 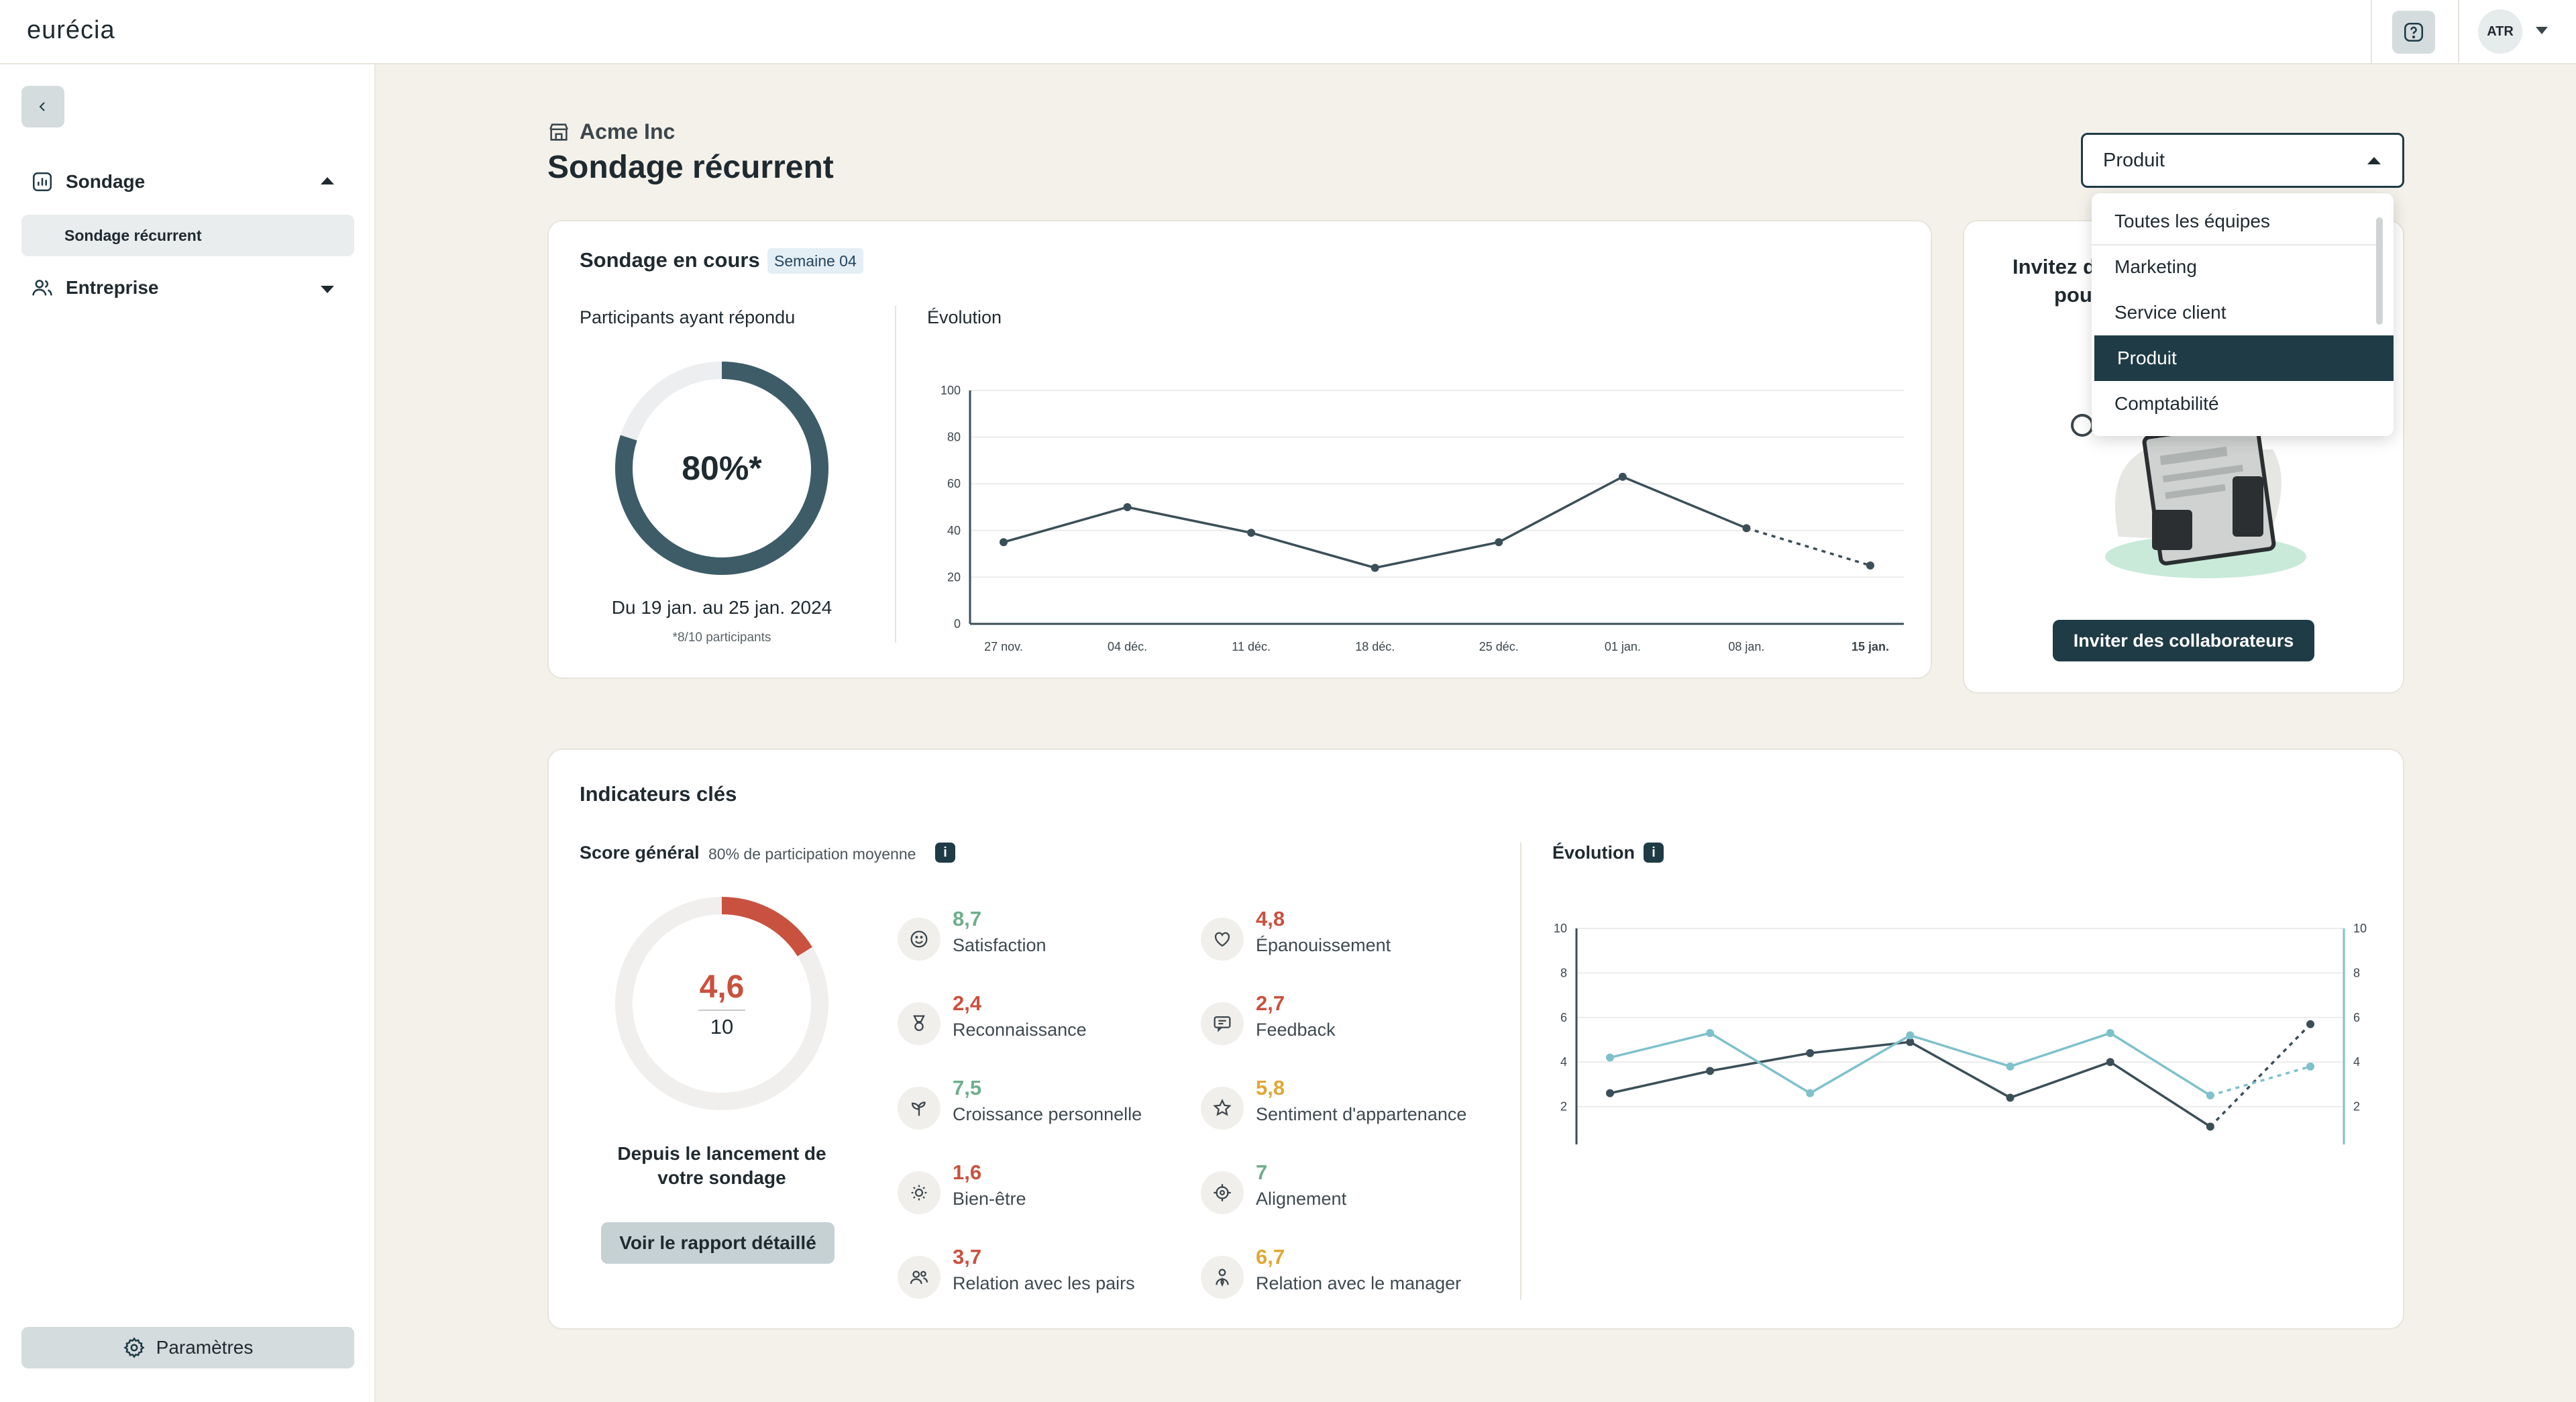 What do you see at coordinates (1222, 1024) in the screenshot?
I see `message-icon` at bounding box center [1222, 1024].